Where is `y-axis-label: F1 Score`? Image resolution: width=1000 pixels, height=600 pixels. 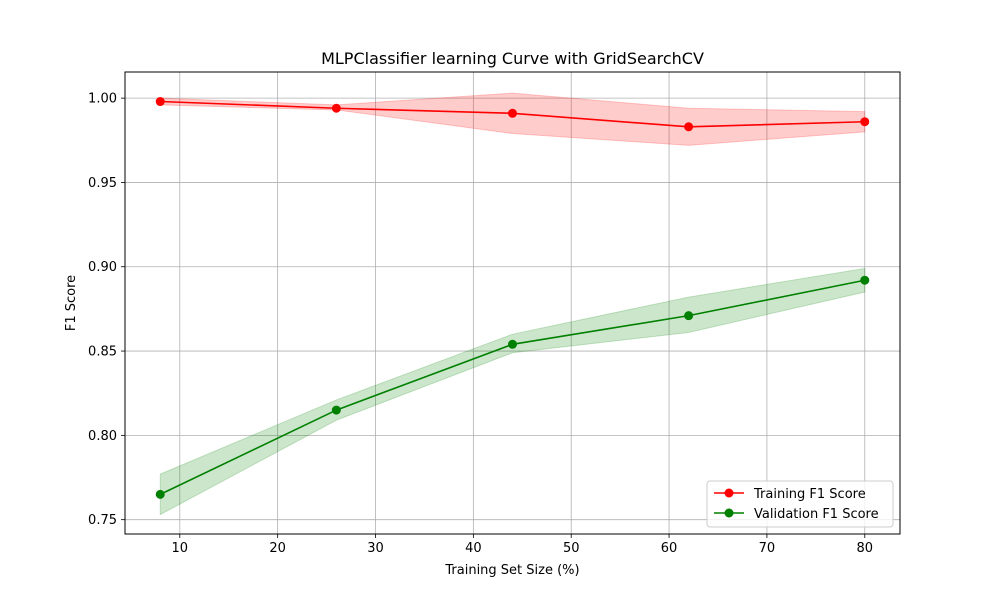
y-axis-label: F1 Score is located at coordinates (71, 303).